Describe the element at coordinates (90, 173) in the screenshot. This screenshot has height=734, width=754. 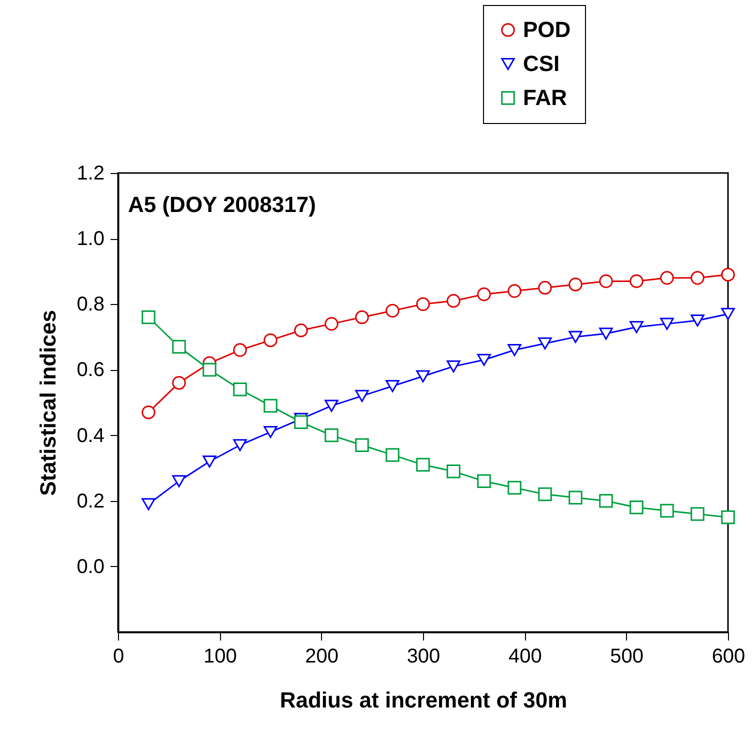
I see `y-tick-label: 1.2` at that location.